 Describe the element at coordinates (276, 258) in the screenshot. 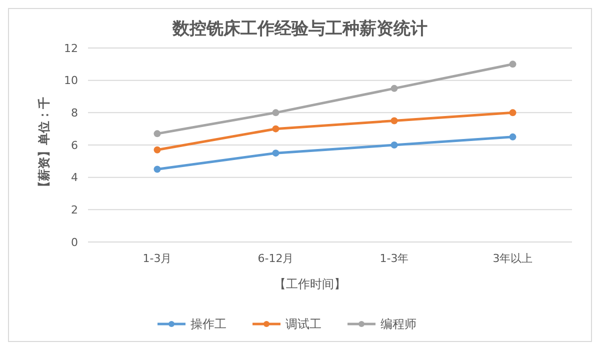

I see `x-tick-label: 6-12月` at that location.